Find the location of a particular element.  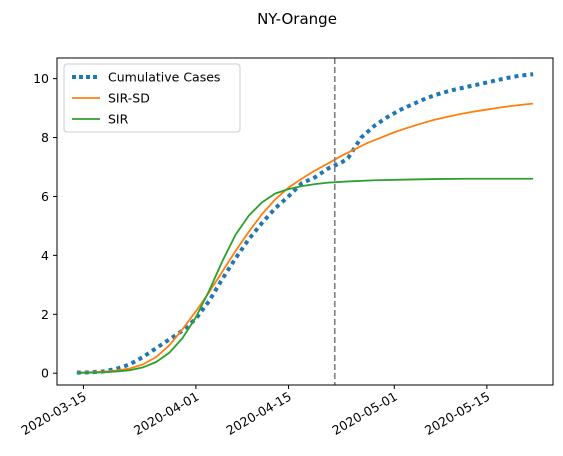

x-tick-label: 2020-04-15 is located at coordinates (259, 413).